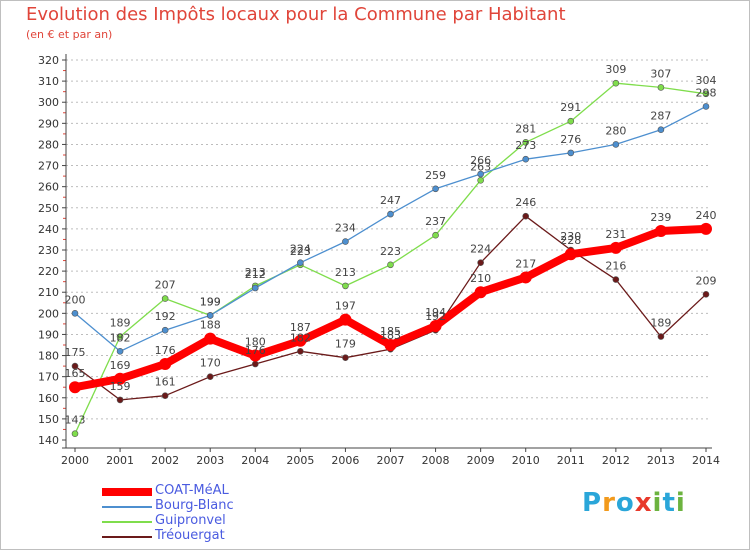  What do you see at coordinates (48, 313) in the screenshot?
I see `y-tick-label: 200` at bounding box center [48, 313].